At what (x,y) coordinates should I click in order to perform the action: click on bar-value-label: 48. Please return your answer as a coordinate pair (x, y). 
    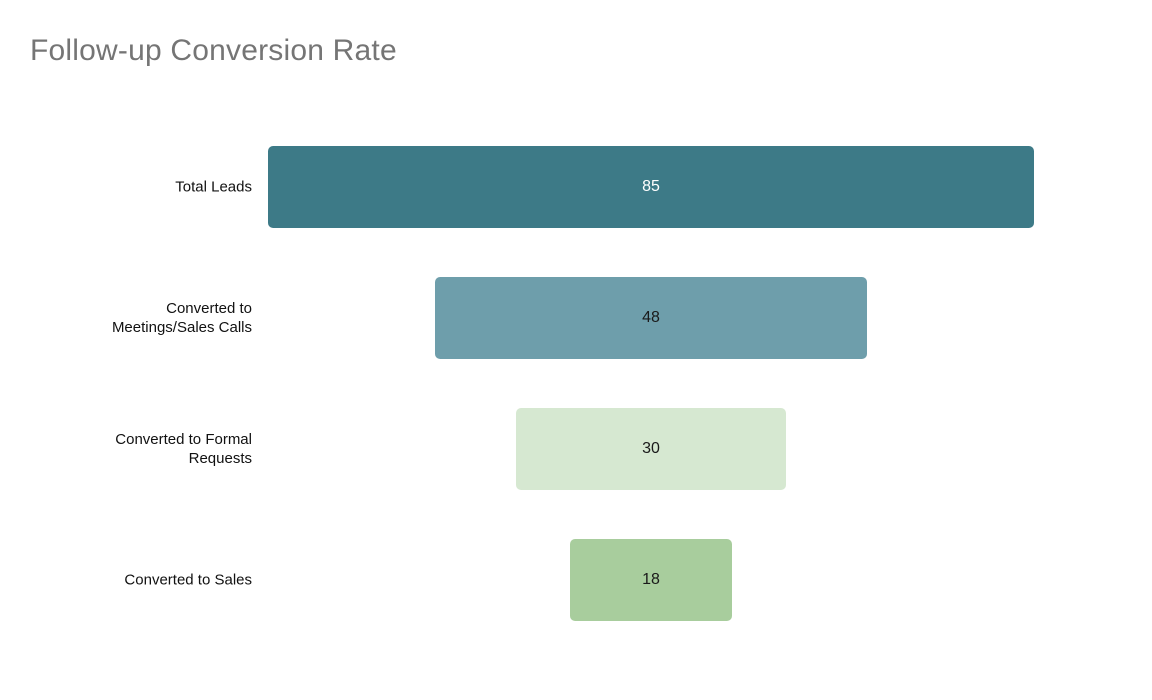
    Looking at the image, I should click on (651, 317).